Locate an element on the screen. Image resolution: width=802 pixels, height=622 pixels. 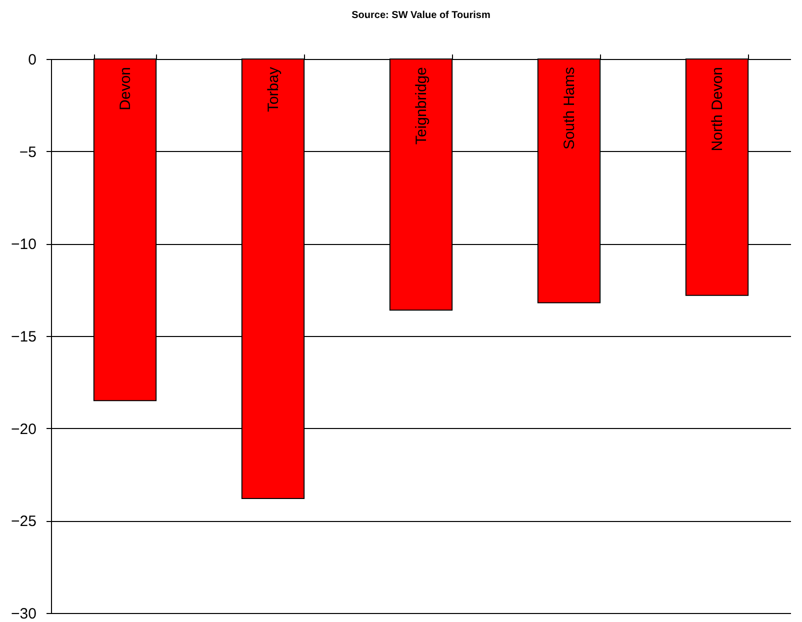
y-tick-label: −30 is located at coordinates (23, 614).